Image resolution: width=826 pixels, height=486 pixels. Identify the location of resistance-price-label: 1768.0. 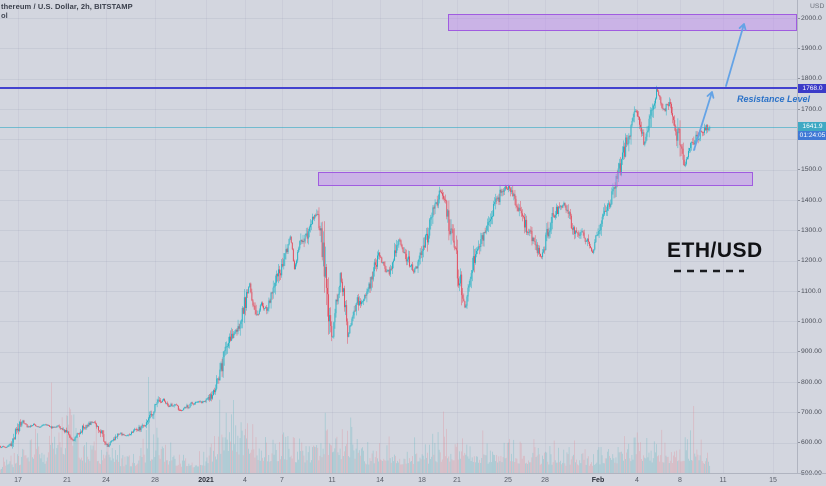
(812, 88).